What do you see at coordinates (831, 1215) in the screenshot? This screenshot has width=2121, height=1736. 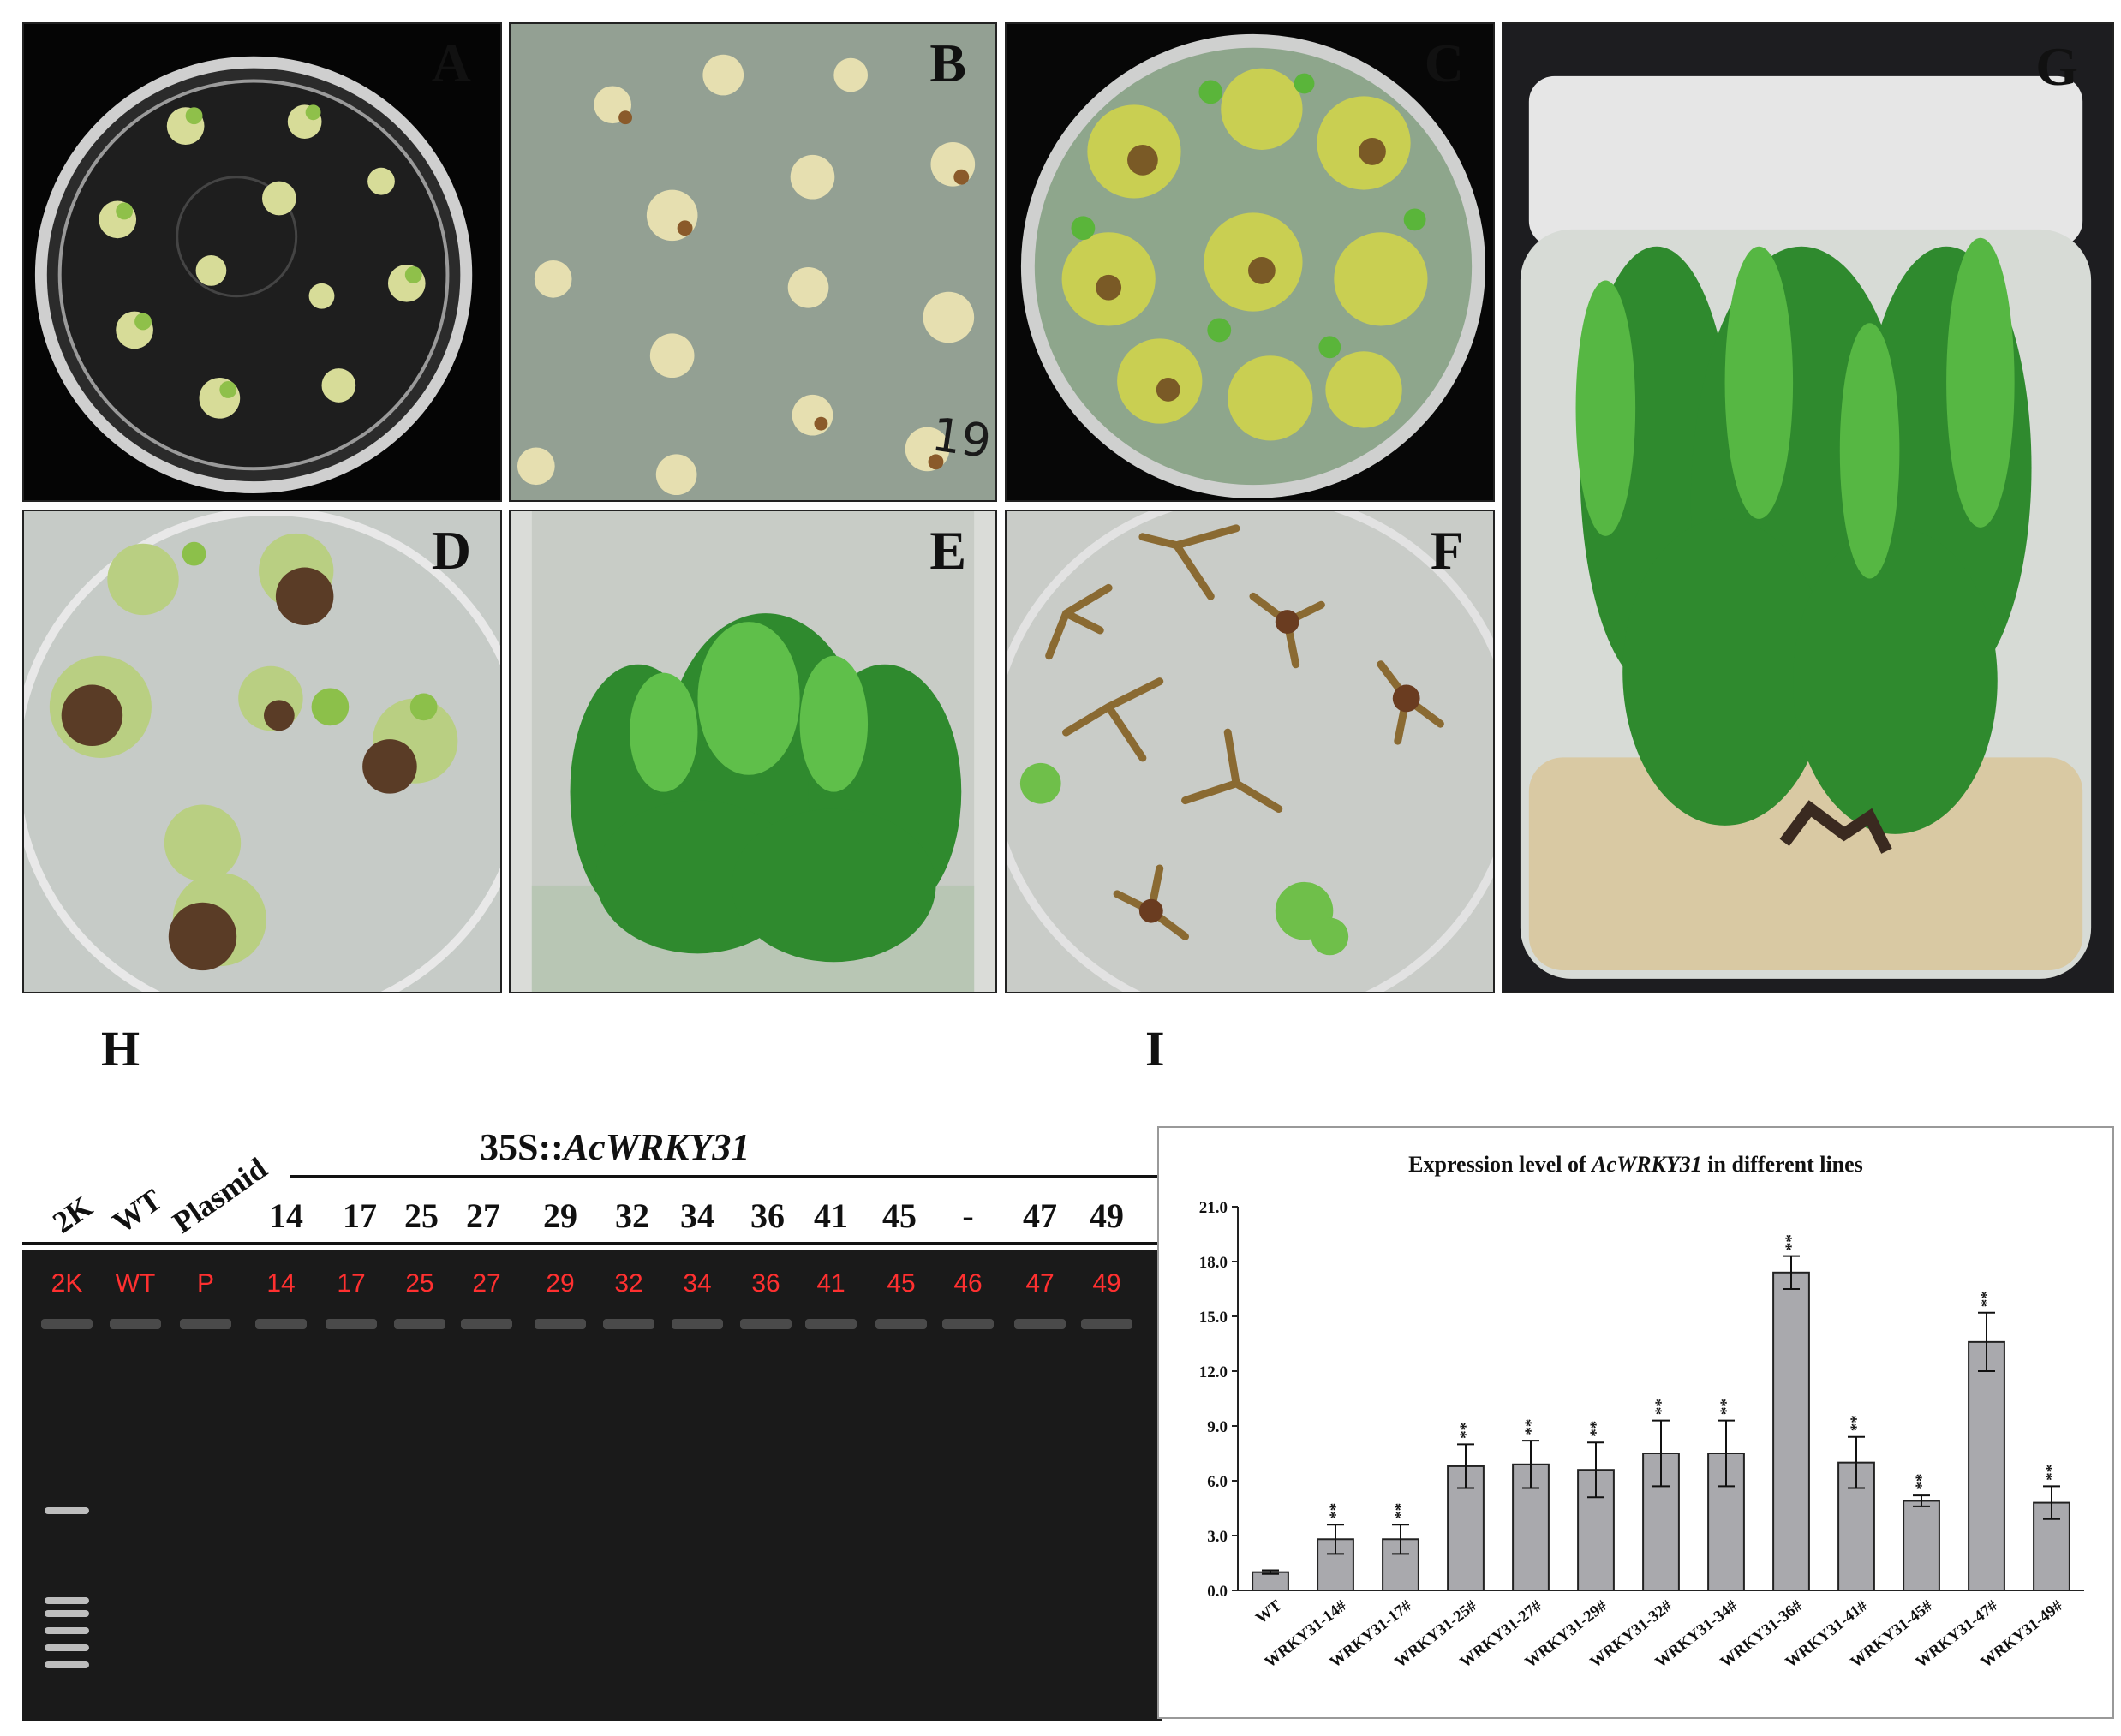 I see `gel-lane-number: 41` at bounding box center [831, 1215].